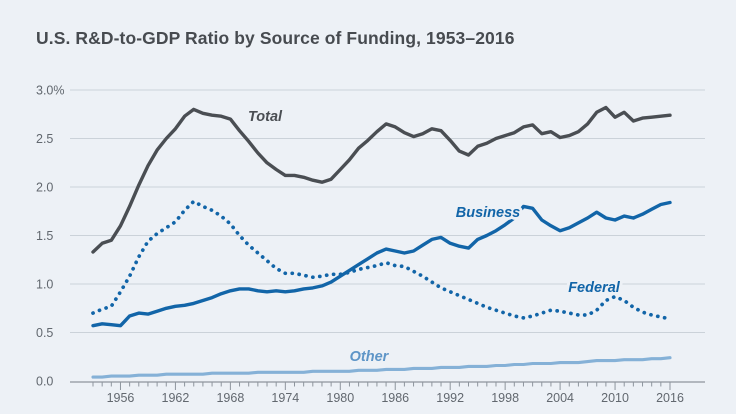 Image resolution: width=736 pixels, height=414 pixels. I want to click on x-tick-label: 2010, so click(615, 398).